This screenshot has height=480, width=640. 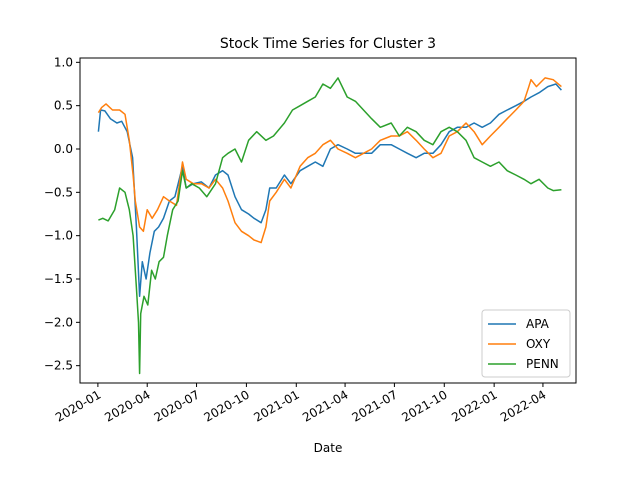 What do you see at coordinates (127, 405) in the screenshot?
I see `x-tick-label: 2020-04` at bounding box center [127, 405].